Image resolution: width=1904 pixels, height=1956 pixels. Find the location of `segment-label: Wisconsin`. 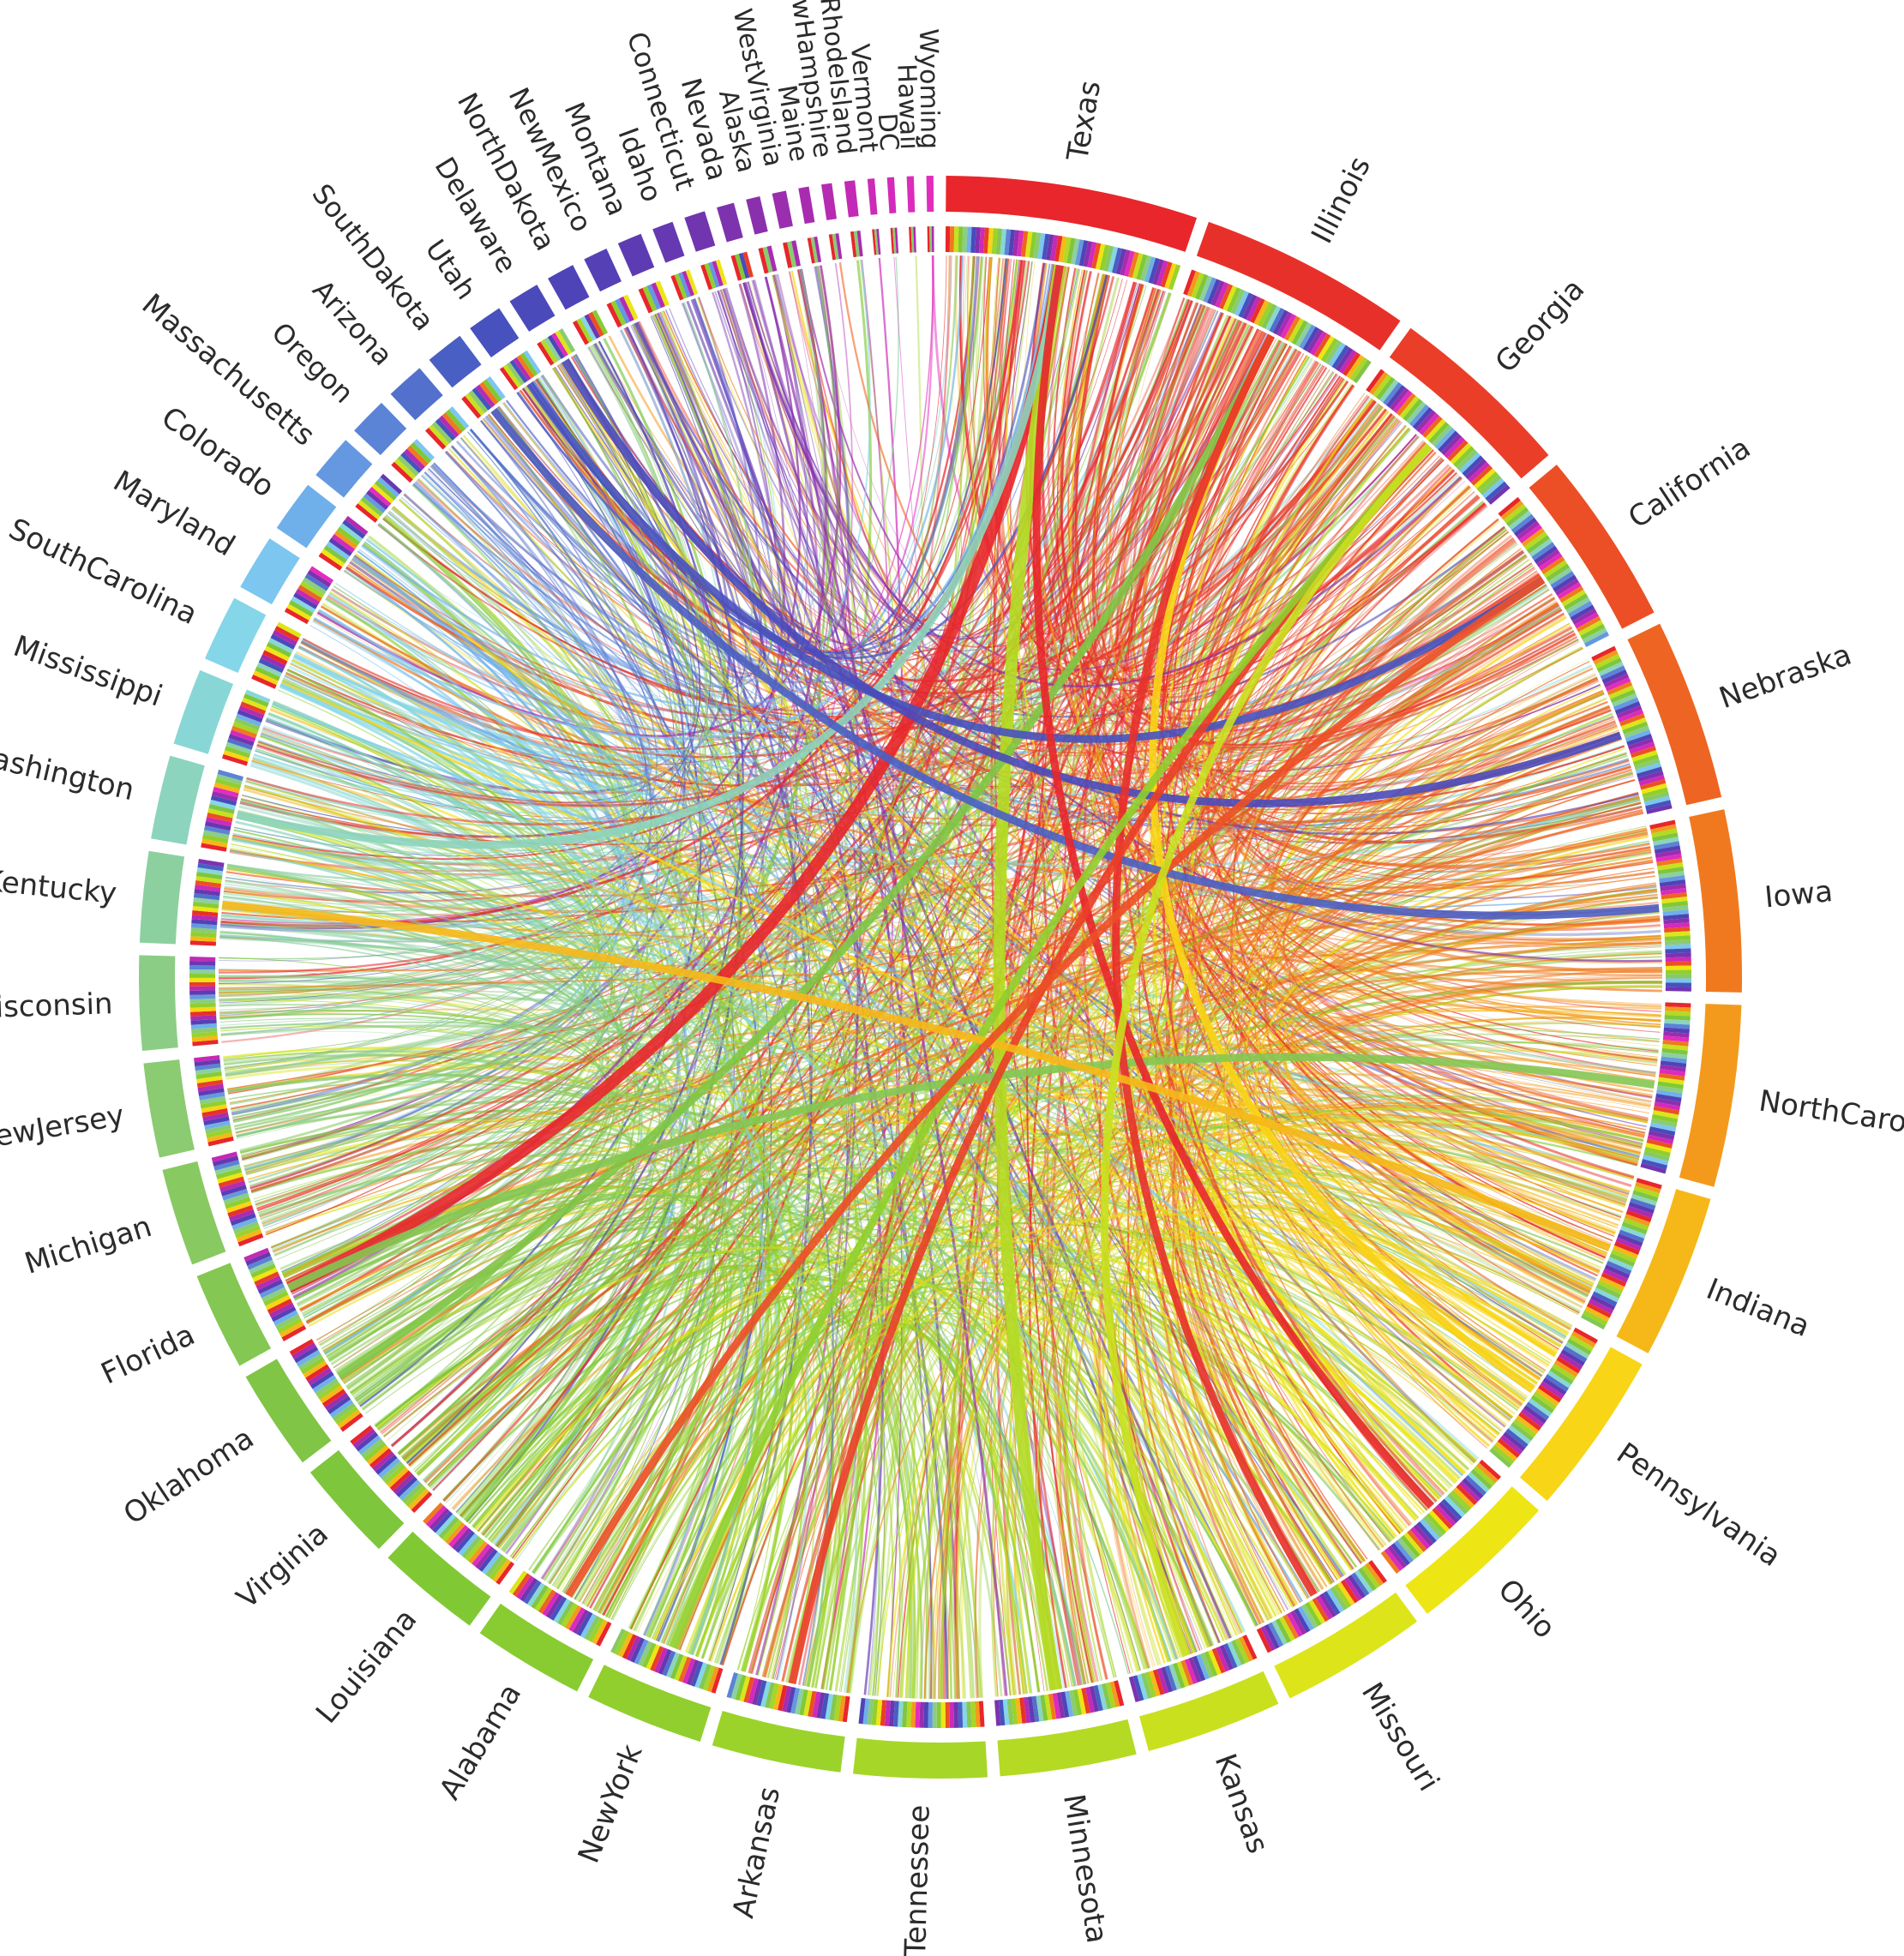

segment-label: Wisconsin is located at coordinates (56, 1006).